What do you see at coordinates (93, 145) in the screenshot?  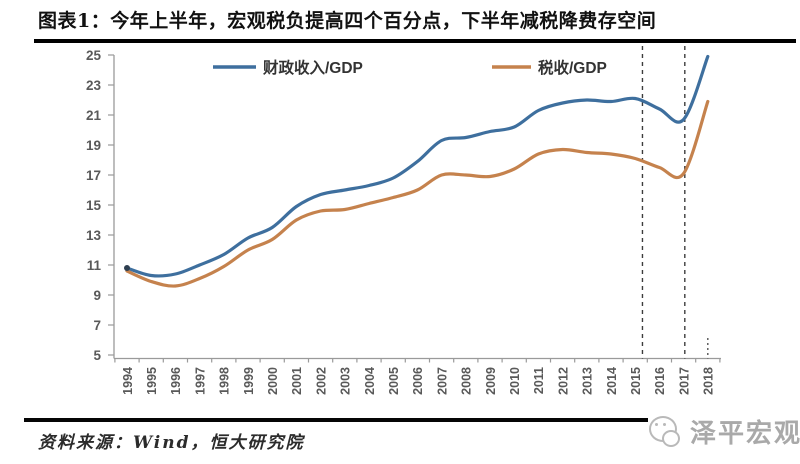 I see `y-tick-label: 19` at bounding box center [93, 145].